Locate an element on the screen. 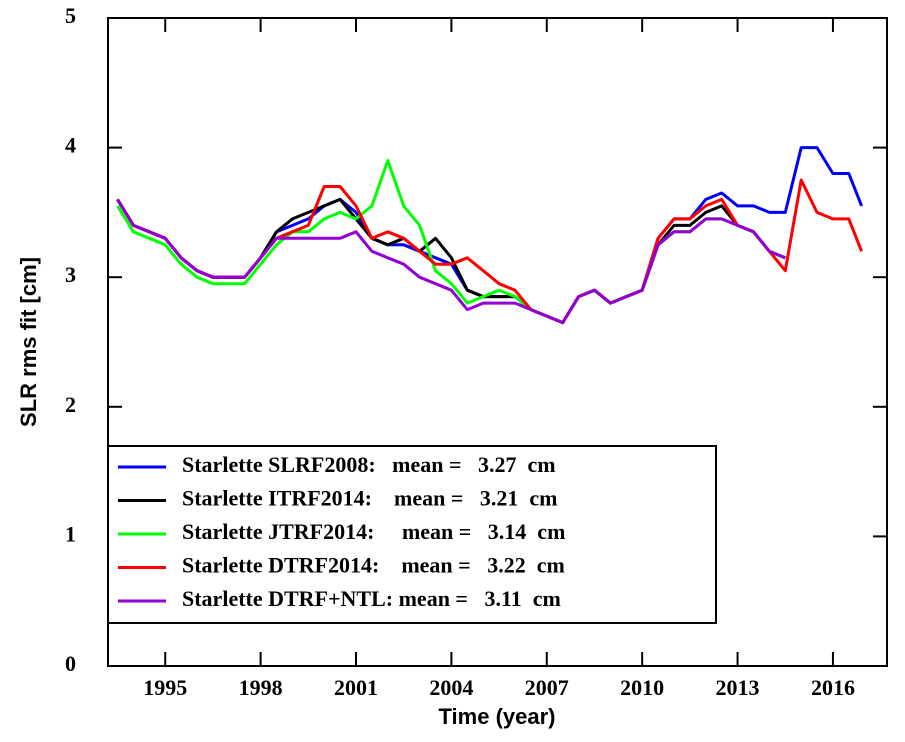 Image resolution: width=905 pixels, height=742 pixels. legend-label: Starlette DTRF+NTL: mean = 3.11 cm is located at coordinates (371, 598).